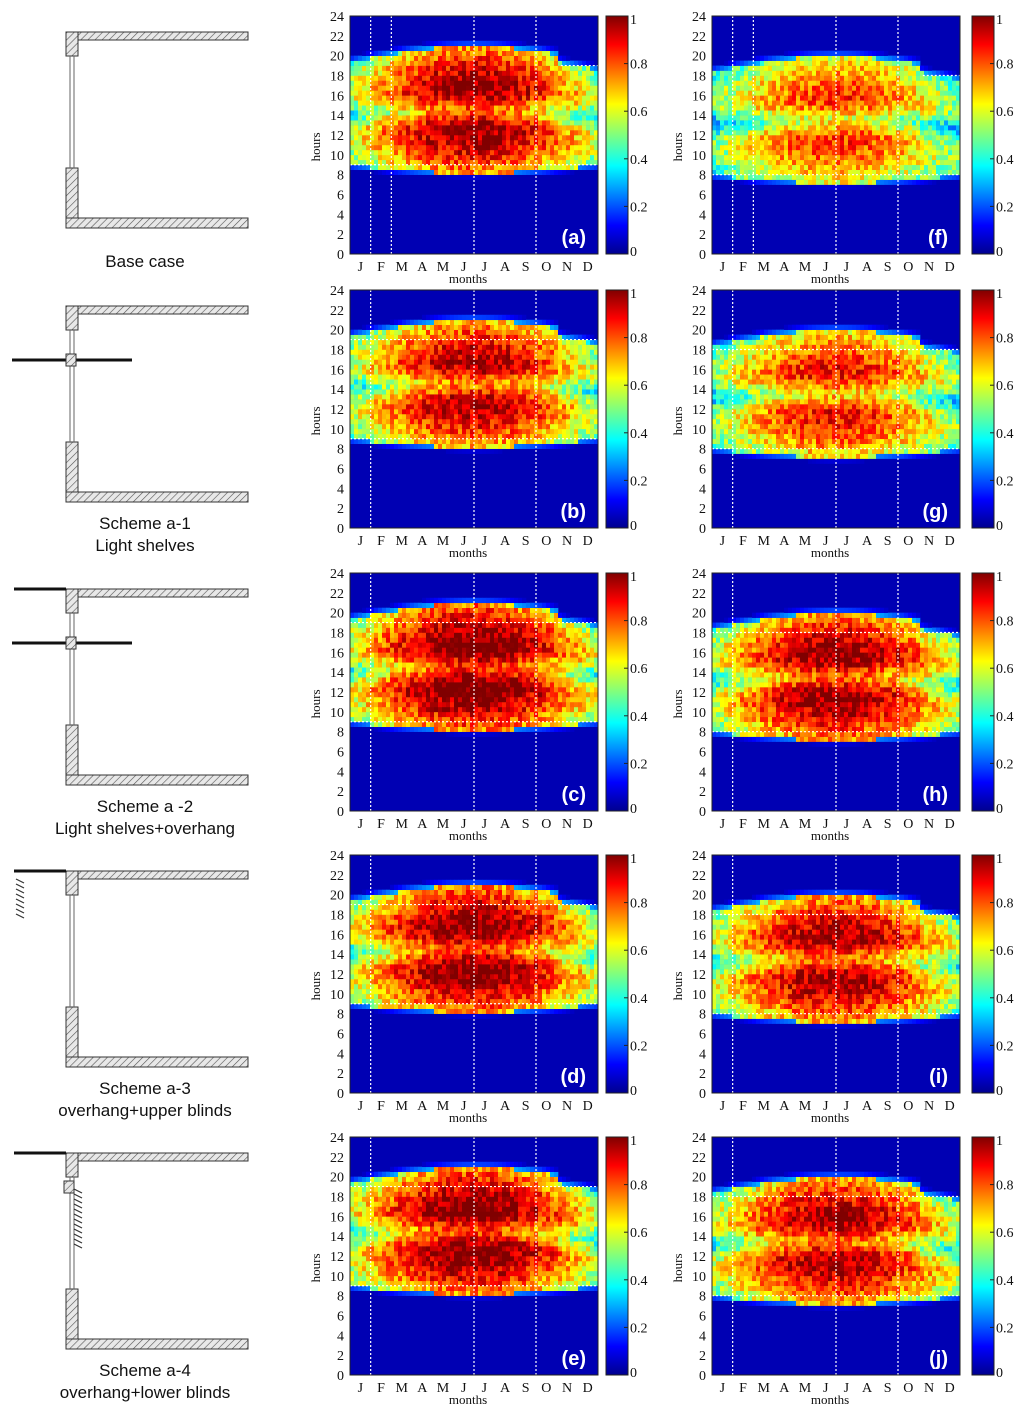 Image resolution: width=1024 pixels, height=1413 pixels. I want to click on x-tick-label: N, so click(567, 541).